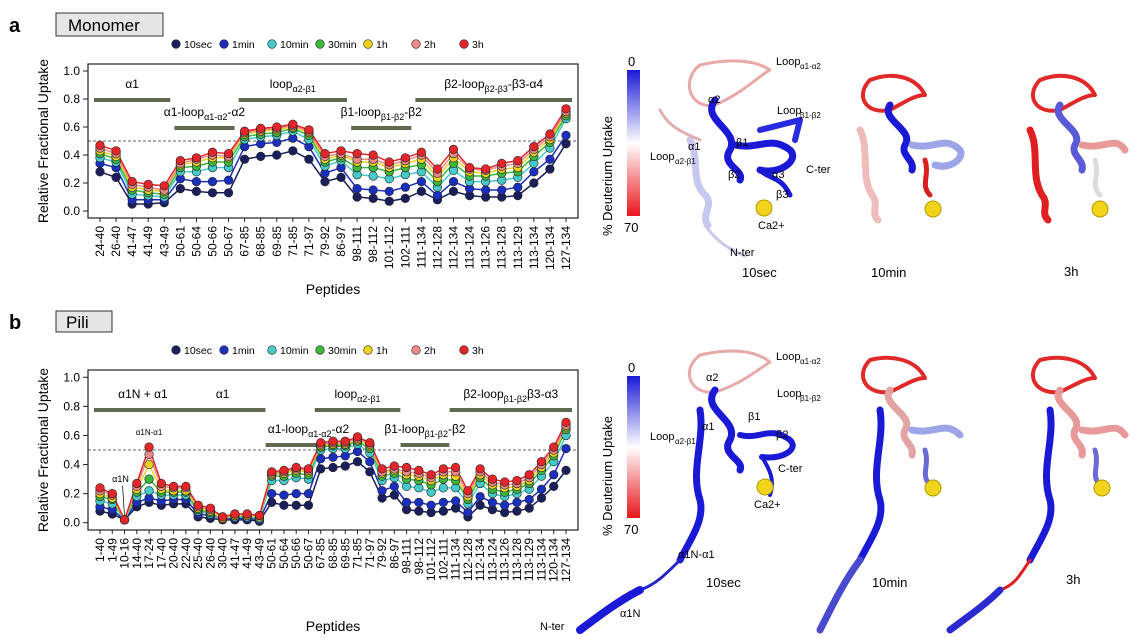 The image size is (1135, 639). I want to click on legend-label: 1h, so click(382, 351).